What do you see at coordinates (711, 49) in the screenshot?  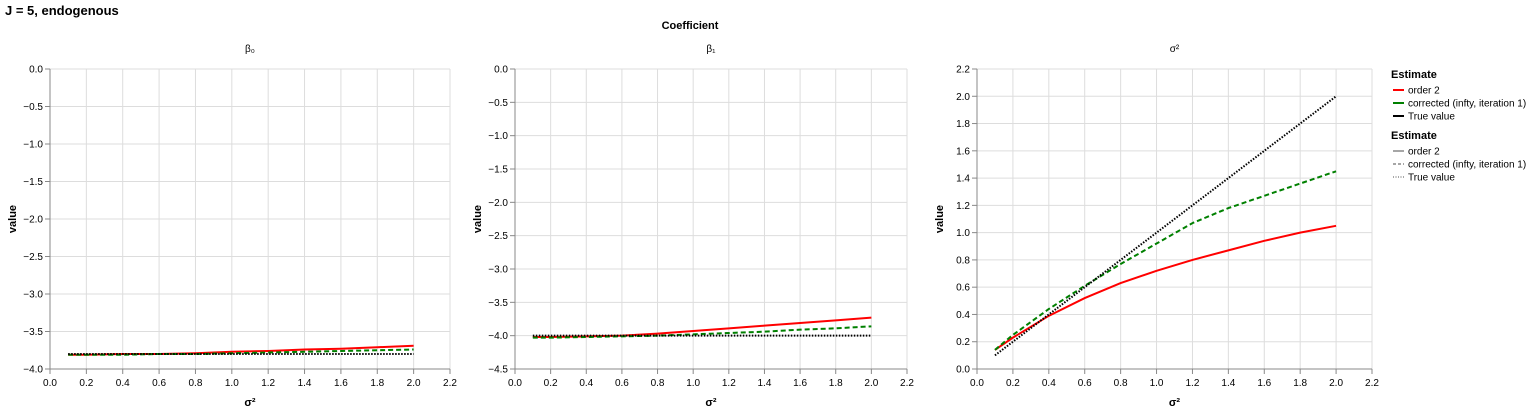 I see `panel-title: β₁` at bounding box center [711, 49].